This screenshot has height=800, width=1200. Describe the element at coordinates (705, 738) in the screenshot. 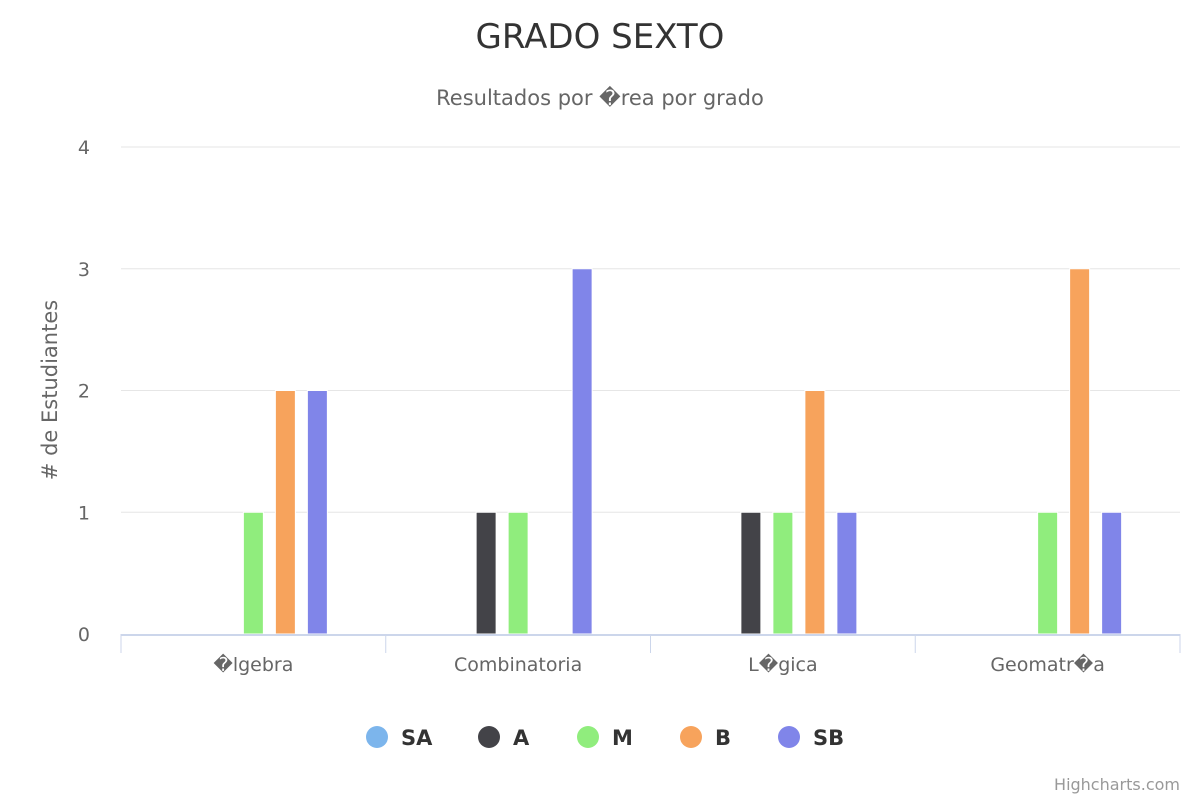

I see `legend-item-b: B` at that location.